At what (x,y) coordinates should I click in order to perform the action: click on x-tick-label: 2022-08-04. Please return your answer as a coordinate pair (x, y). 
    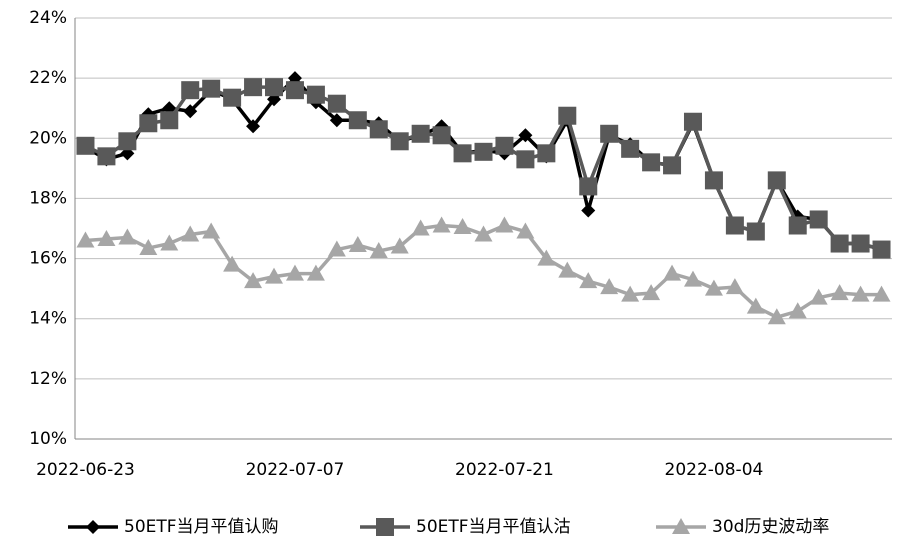
    Looking at the image, I should click on (714, 470).